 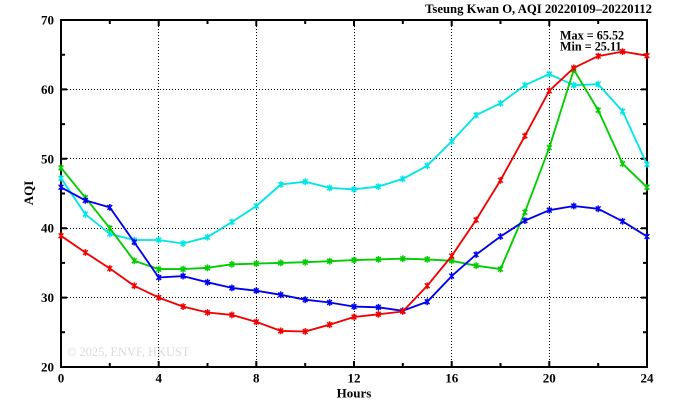 What do you see at coordinates (538, 9) in the screenshot?
I see `svg-text:Tseung Kwan O, AQI 20220109–20: Tseung Kwan O, AQI 20220109–20220112` at bounding box center [538, 9].